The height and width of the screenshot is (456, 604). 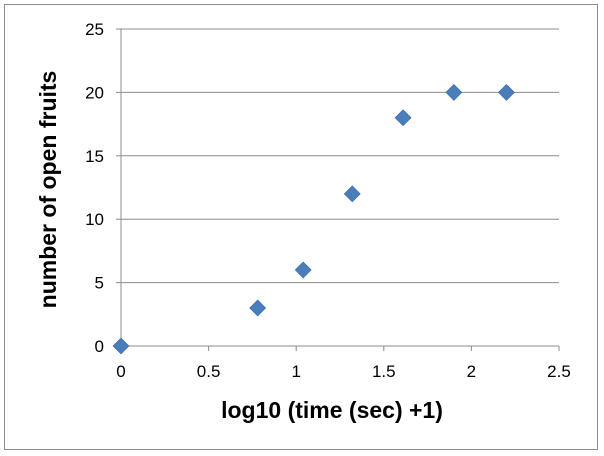 I want to click on x-tick-label-4: 2, so click(x=471, y=371).